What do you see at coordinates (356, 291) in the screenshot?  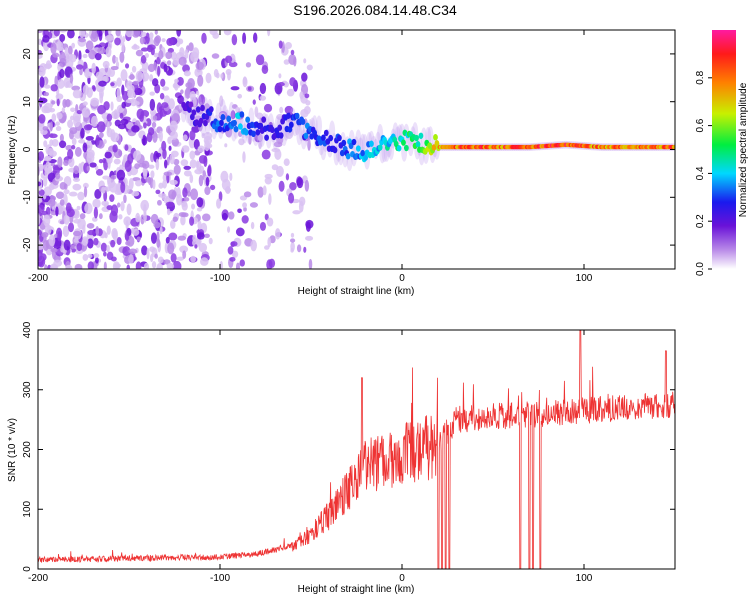 I see `spectrogram-x-axis-label: Height of straight line (km)` at bounding box center [356, 291].